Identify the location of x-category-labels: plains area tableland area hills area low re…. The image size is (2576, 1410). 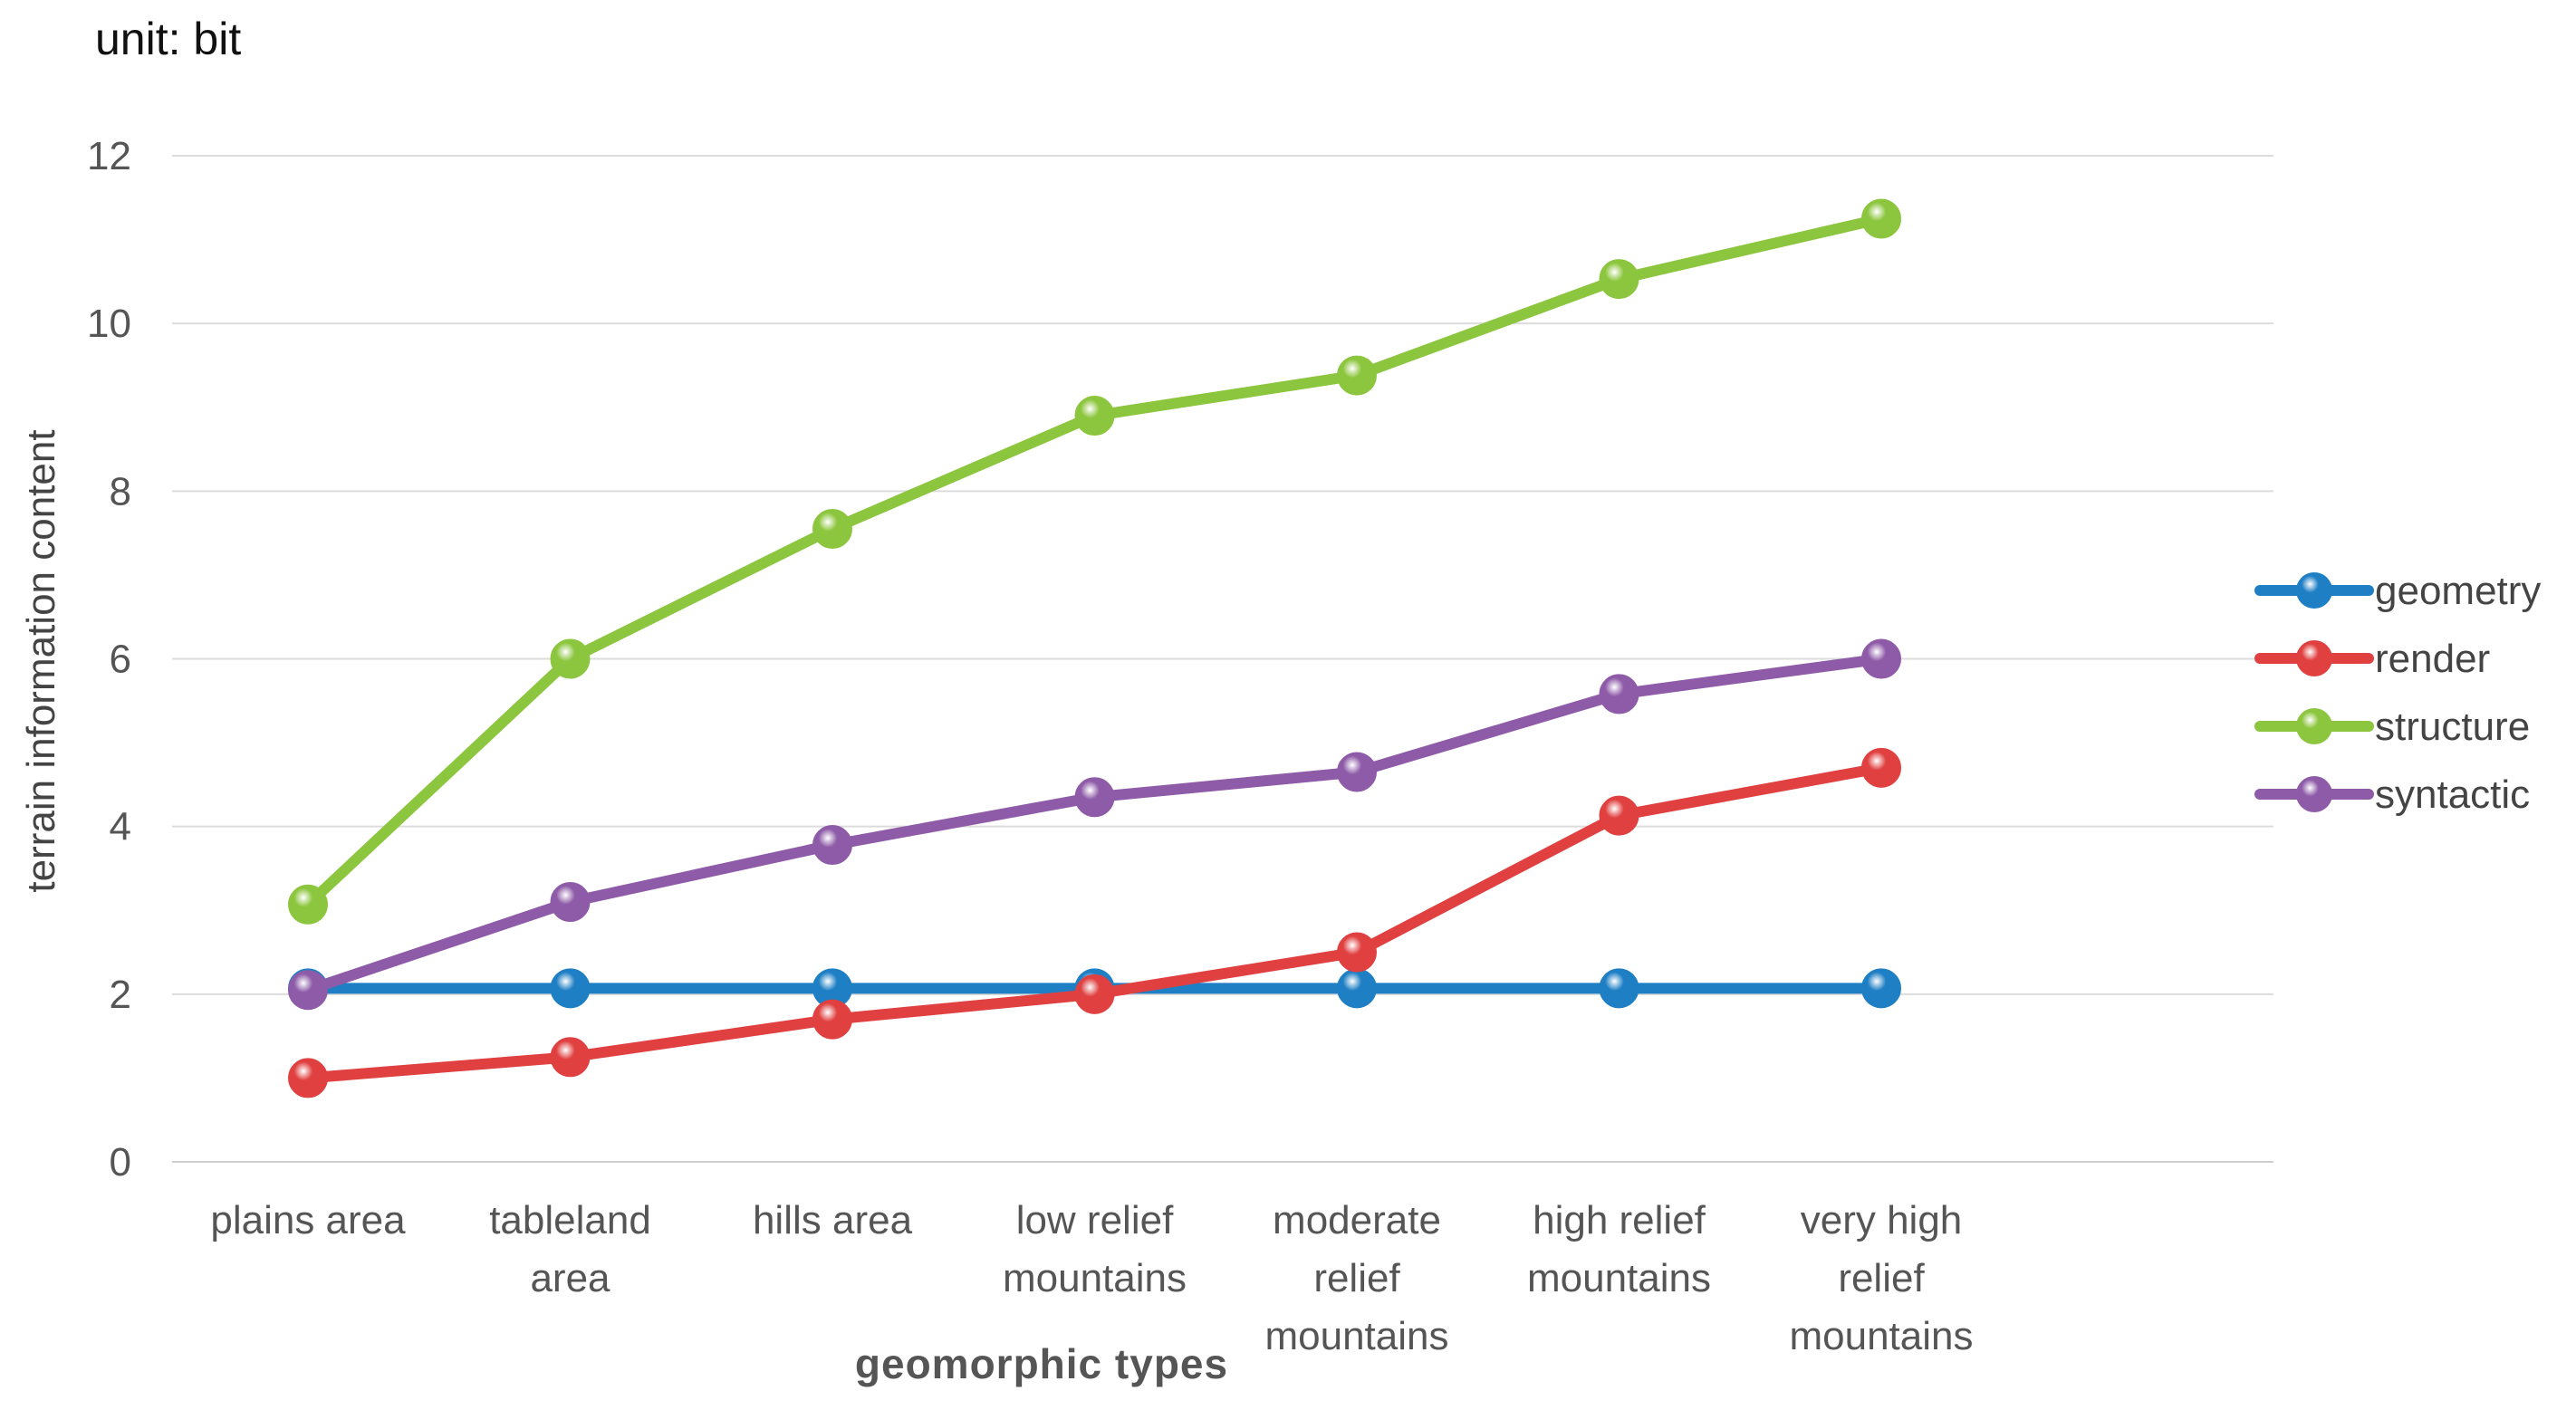
(1091, 1278).